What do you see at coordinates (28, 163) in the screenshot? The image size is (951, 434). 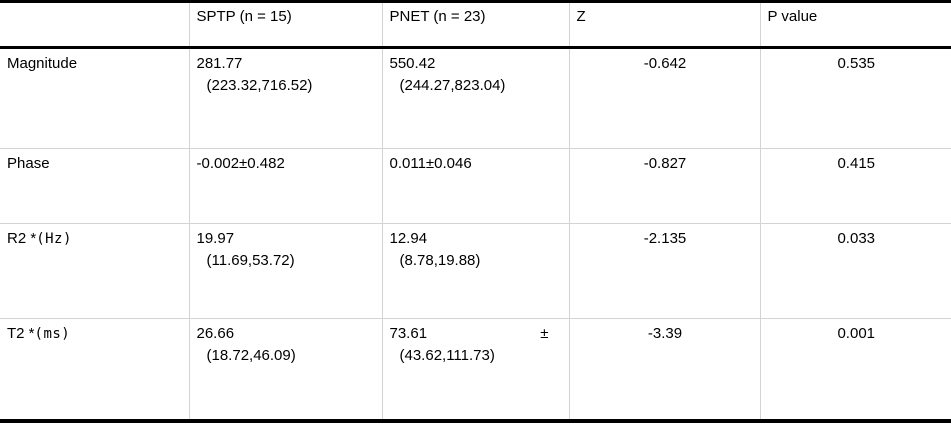 I see `row-label: Phase` at bounding box center [28, 163].